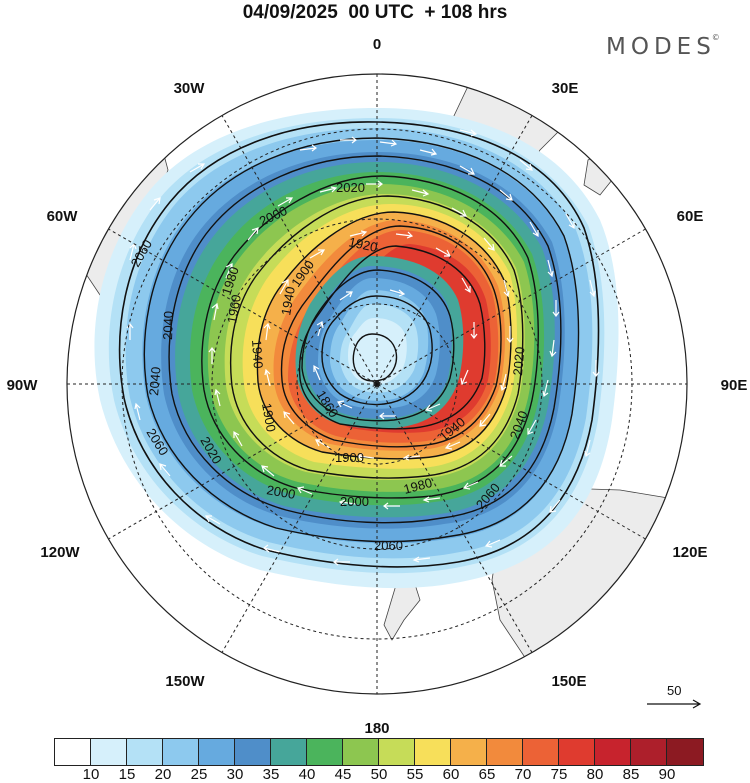 This screenshot has height=783, width=750. Describe the element at coordinates (235, 774) in the screenshot. I see `colorbar-tick-label: 30` at that location.